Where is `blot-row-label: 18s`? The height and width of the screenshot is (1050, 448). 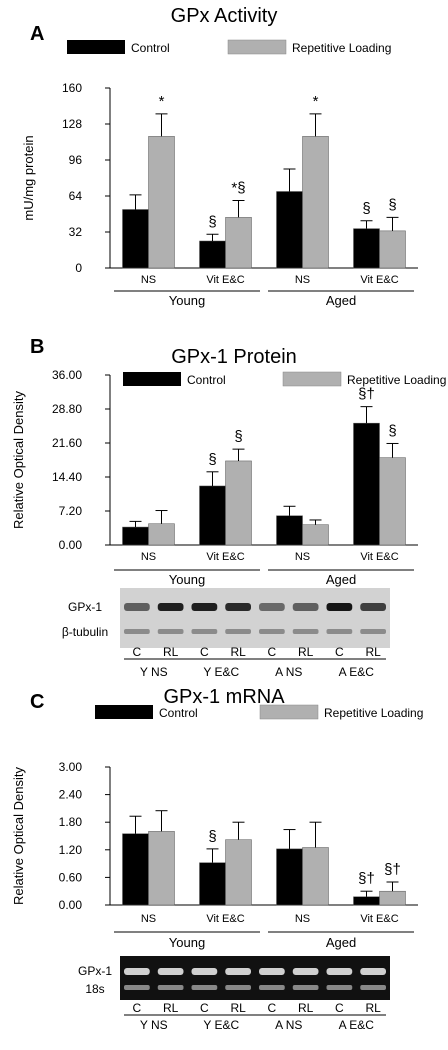
blot-row-label: 18s is located at coordinates (94, 989).